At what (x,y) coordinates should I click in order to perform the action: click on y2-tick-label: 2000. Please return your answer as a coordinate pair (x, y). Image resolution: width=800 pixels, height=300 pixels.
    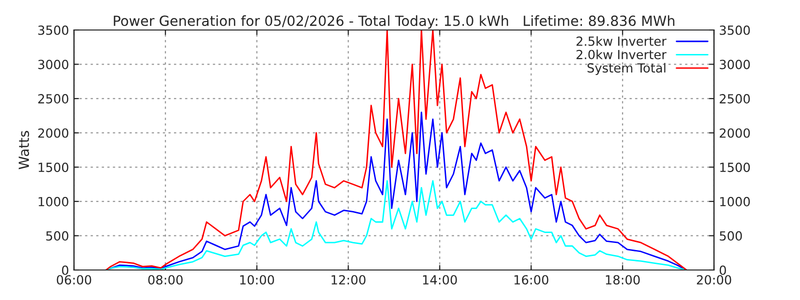
    Looking at the image, I should click on (735, 133).